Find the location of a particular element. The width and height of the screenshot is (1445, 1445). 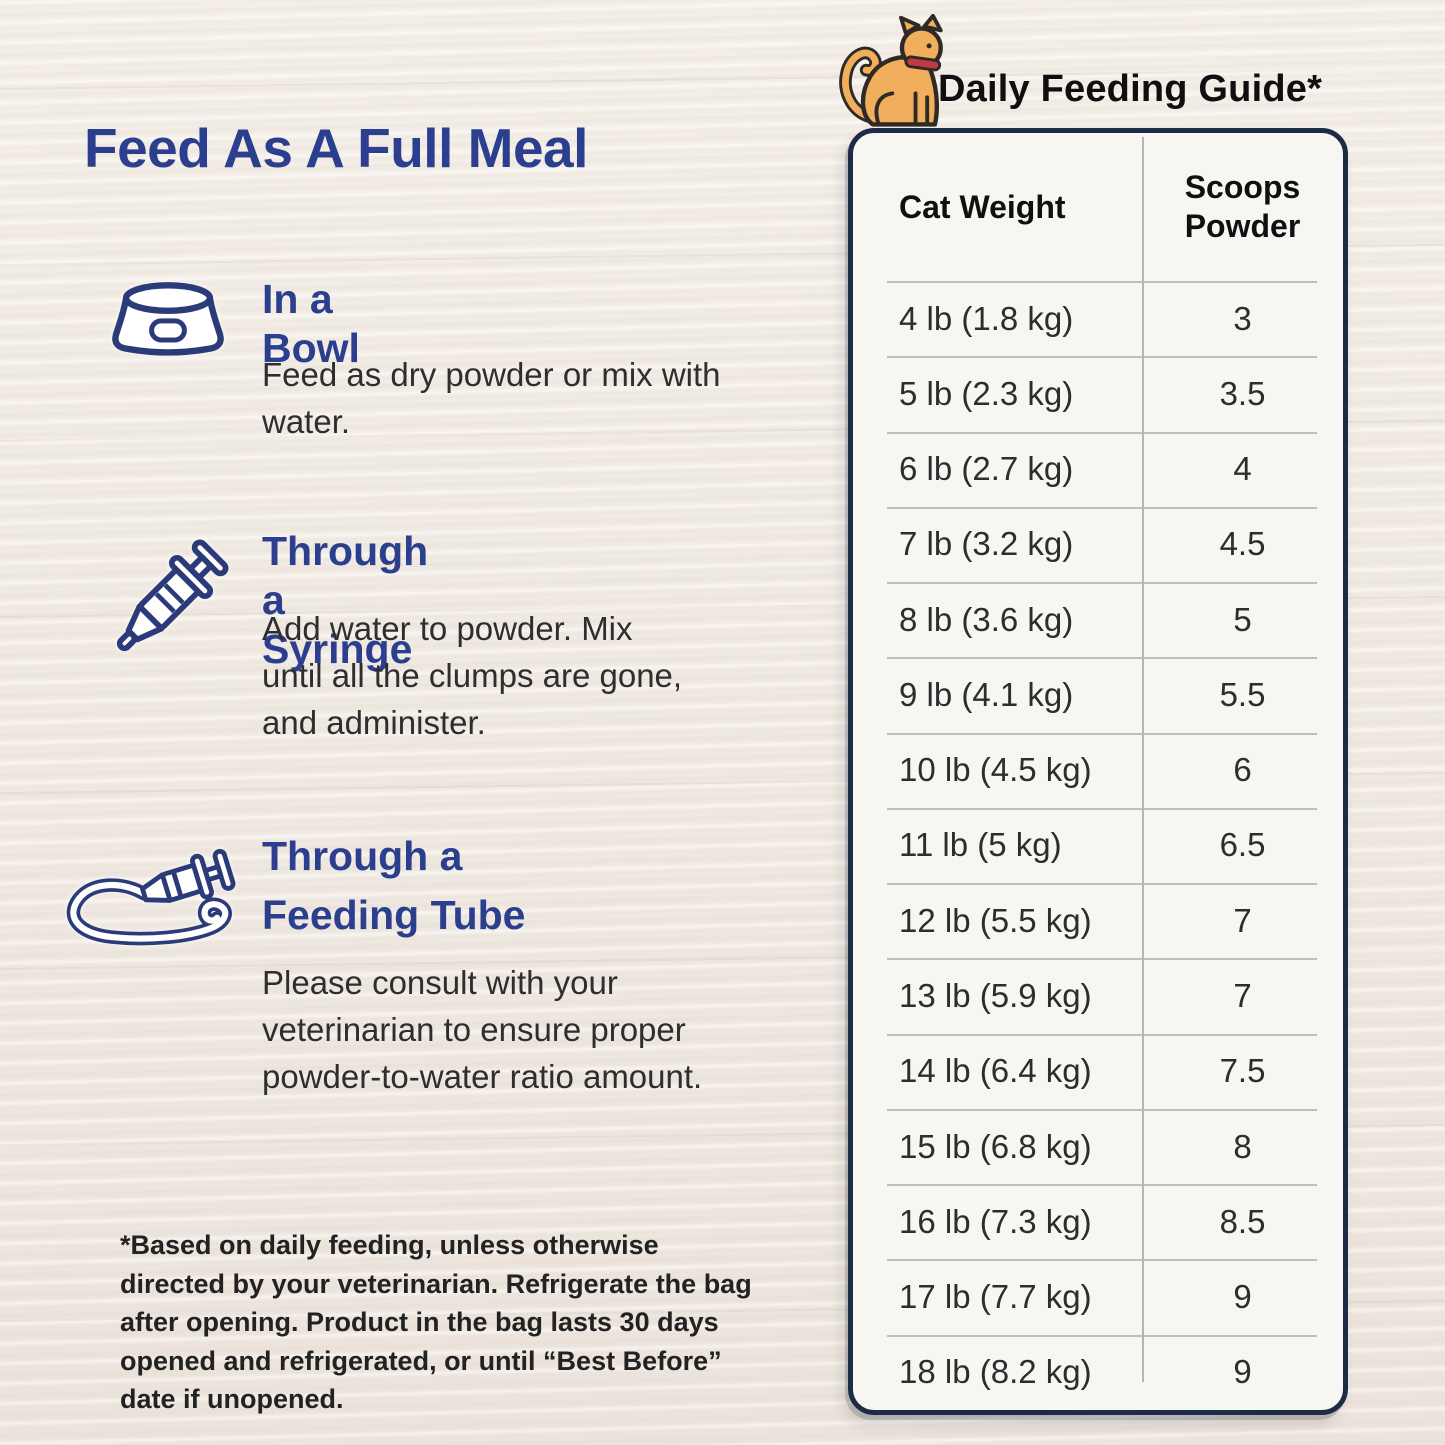

cell-scoops: 4 is located at coordinates (1242, 469).